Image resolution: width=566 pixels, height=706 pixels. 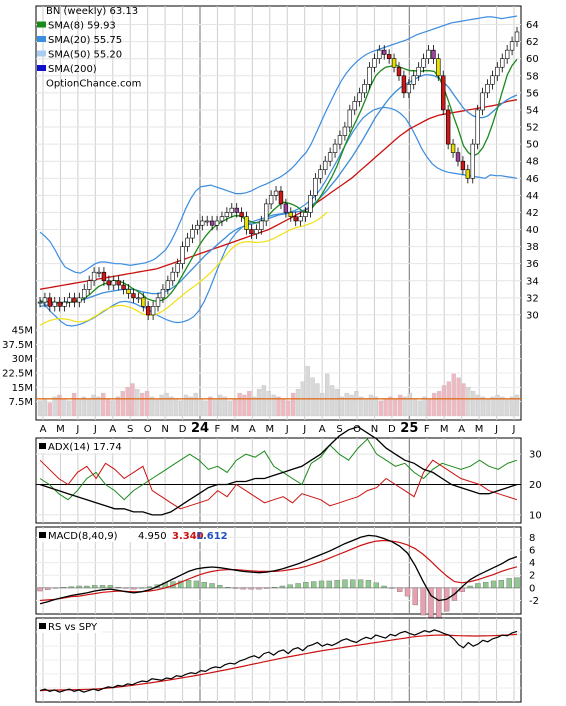 I want to click on adx-tick-label: 30, so click(x=535, y=455).